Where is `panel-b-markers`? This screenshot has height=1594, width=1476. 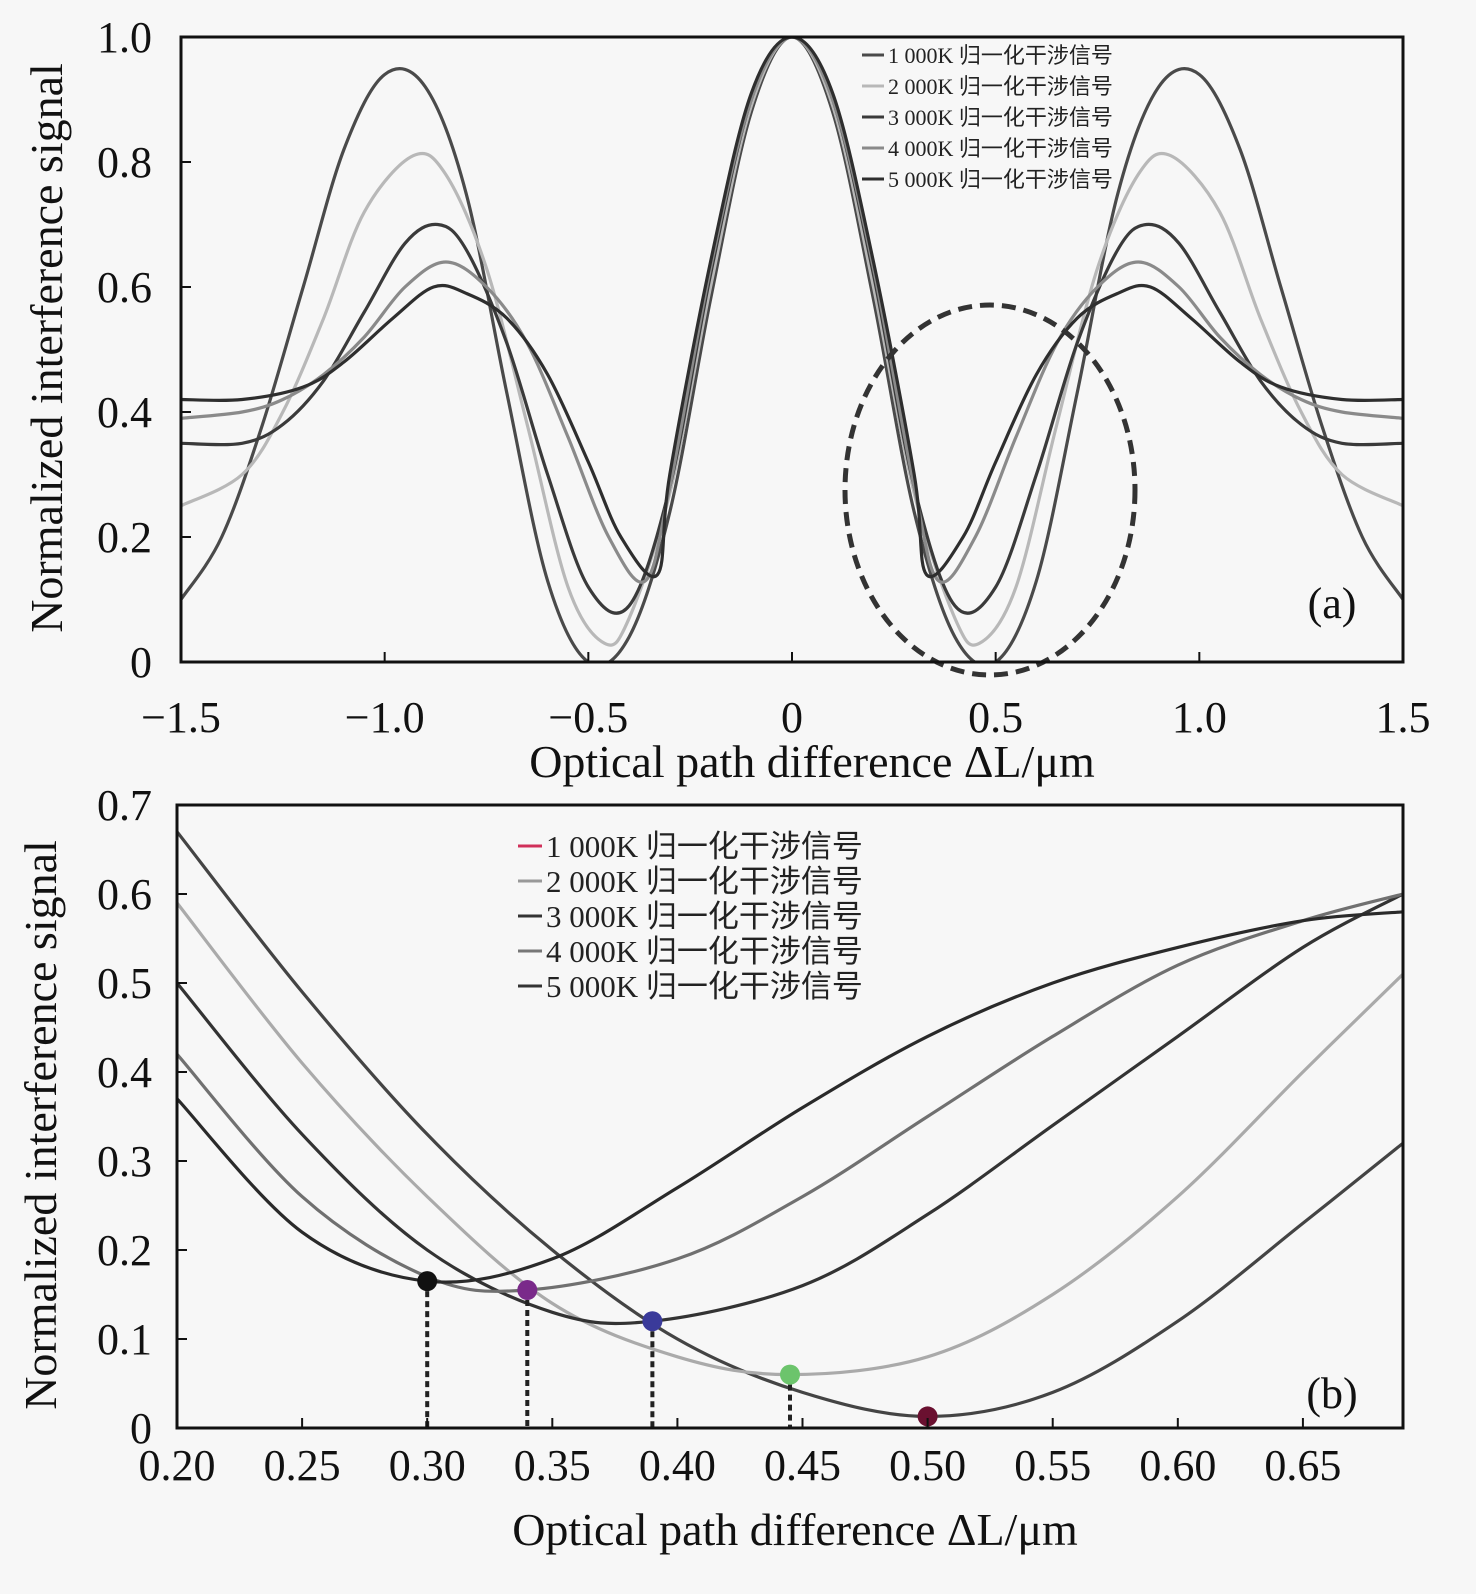
panel-b-markers is located at coordinates (677, 1349).